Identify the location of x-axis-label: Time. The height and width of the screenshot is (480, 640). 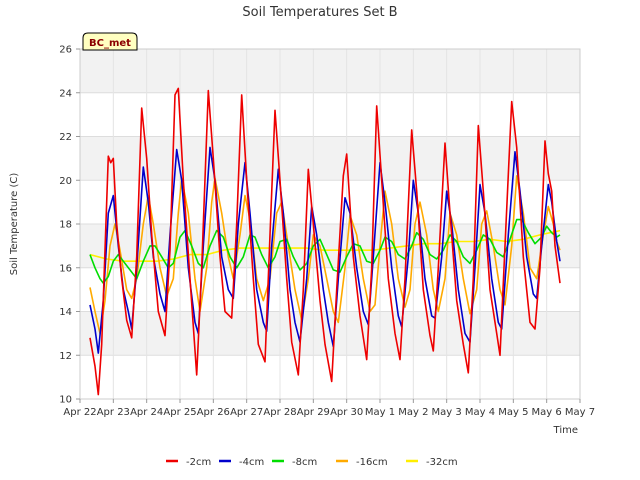
(565, 430).